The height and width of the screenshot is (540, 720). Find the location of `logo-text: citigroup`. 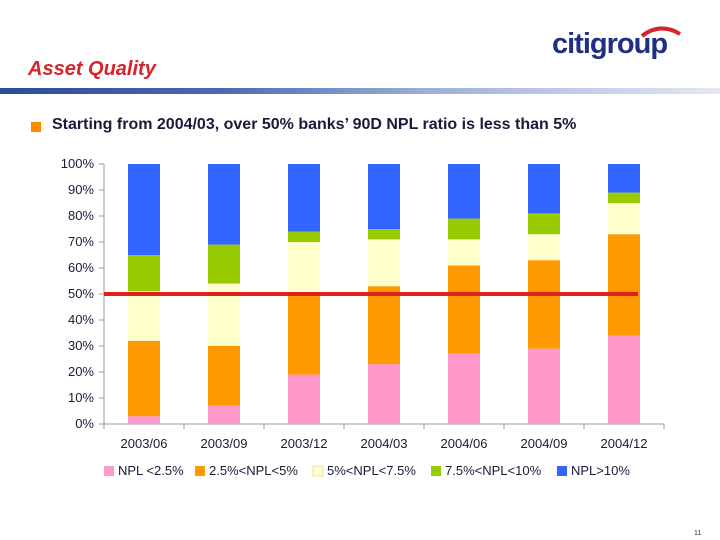

logo-text: citigroup is located at coordinates (610, 44).